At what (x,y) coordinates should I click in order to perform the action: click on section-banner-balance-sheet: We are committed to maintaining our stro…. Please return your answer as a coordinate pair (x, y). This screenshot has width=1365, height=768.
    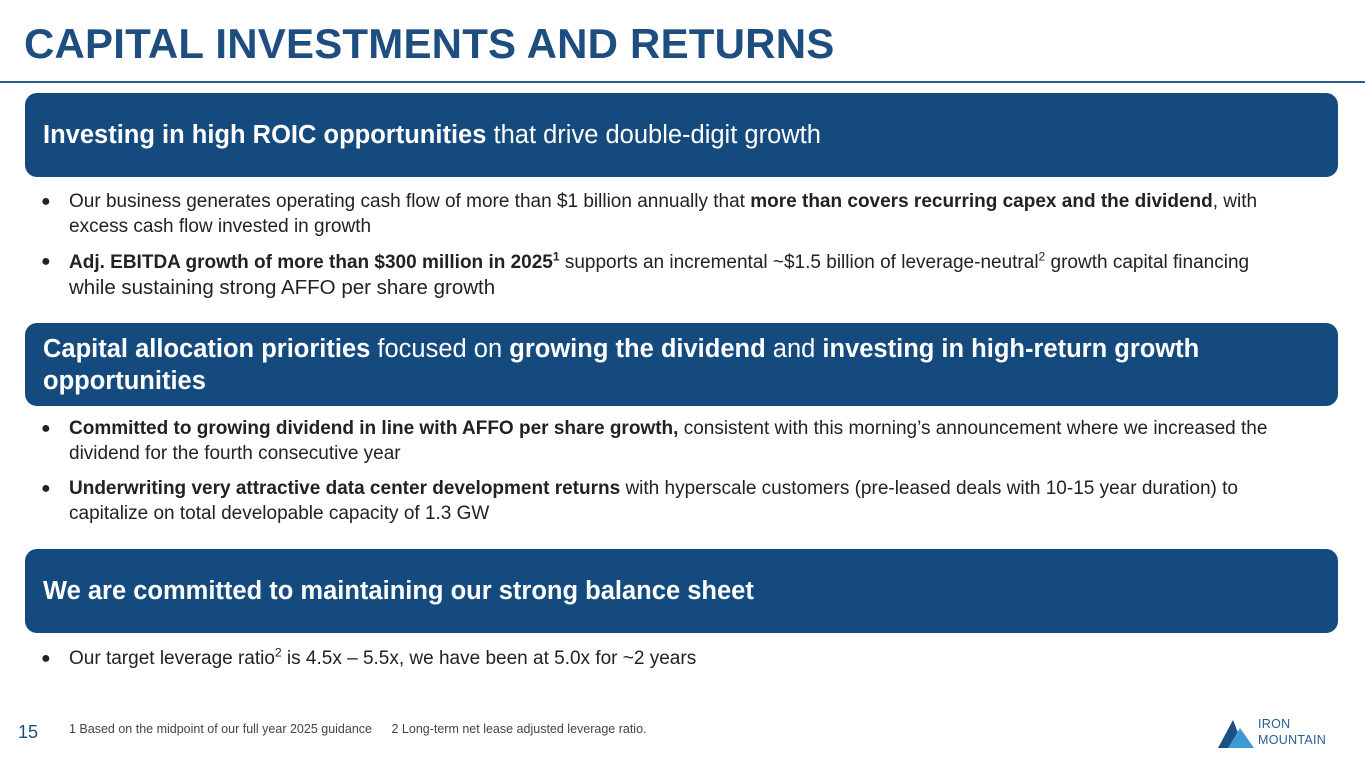
    Looking at the image, I should click on (681, 591).